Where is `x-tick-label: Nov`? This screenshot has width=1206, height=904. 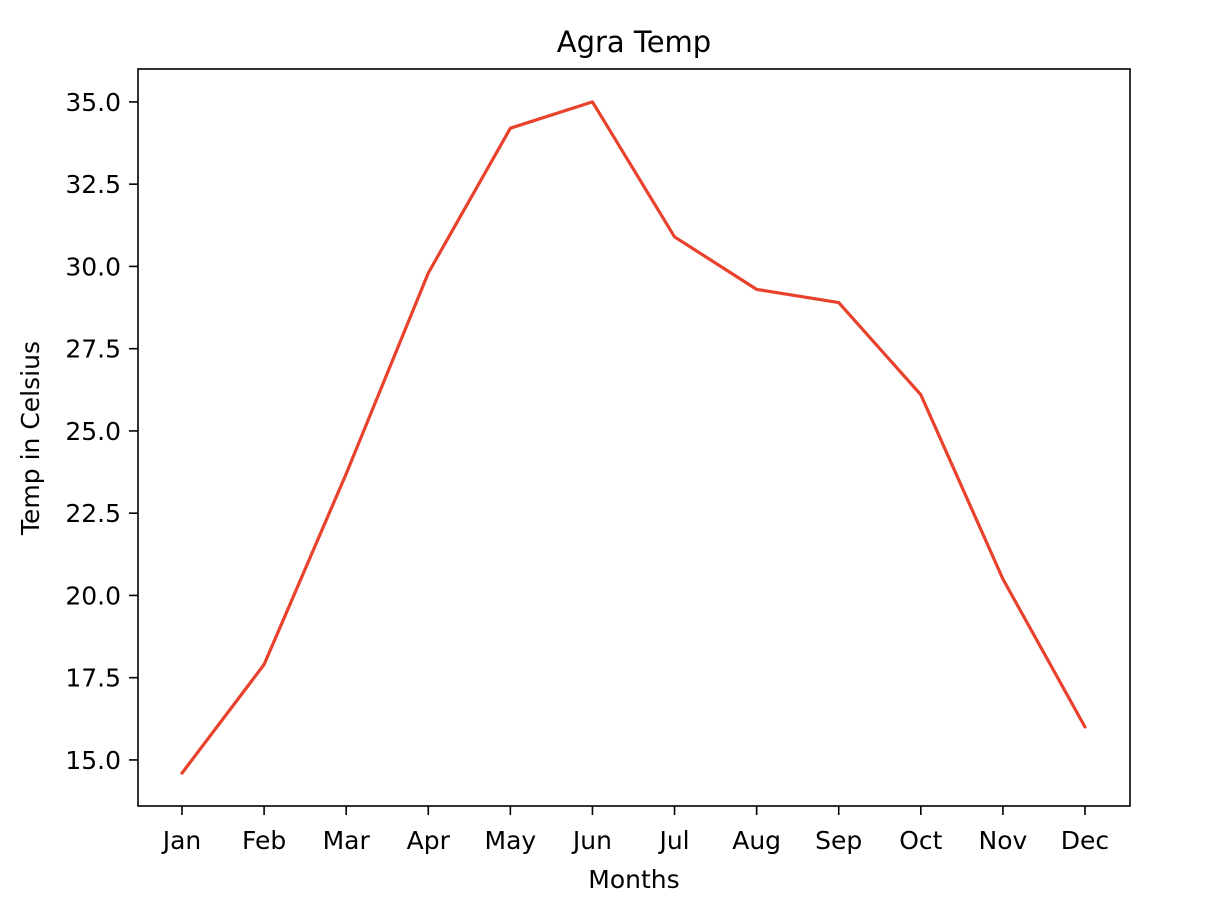 x-tick-label: Nov is located at coordinates (1003, 840).